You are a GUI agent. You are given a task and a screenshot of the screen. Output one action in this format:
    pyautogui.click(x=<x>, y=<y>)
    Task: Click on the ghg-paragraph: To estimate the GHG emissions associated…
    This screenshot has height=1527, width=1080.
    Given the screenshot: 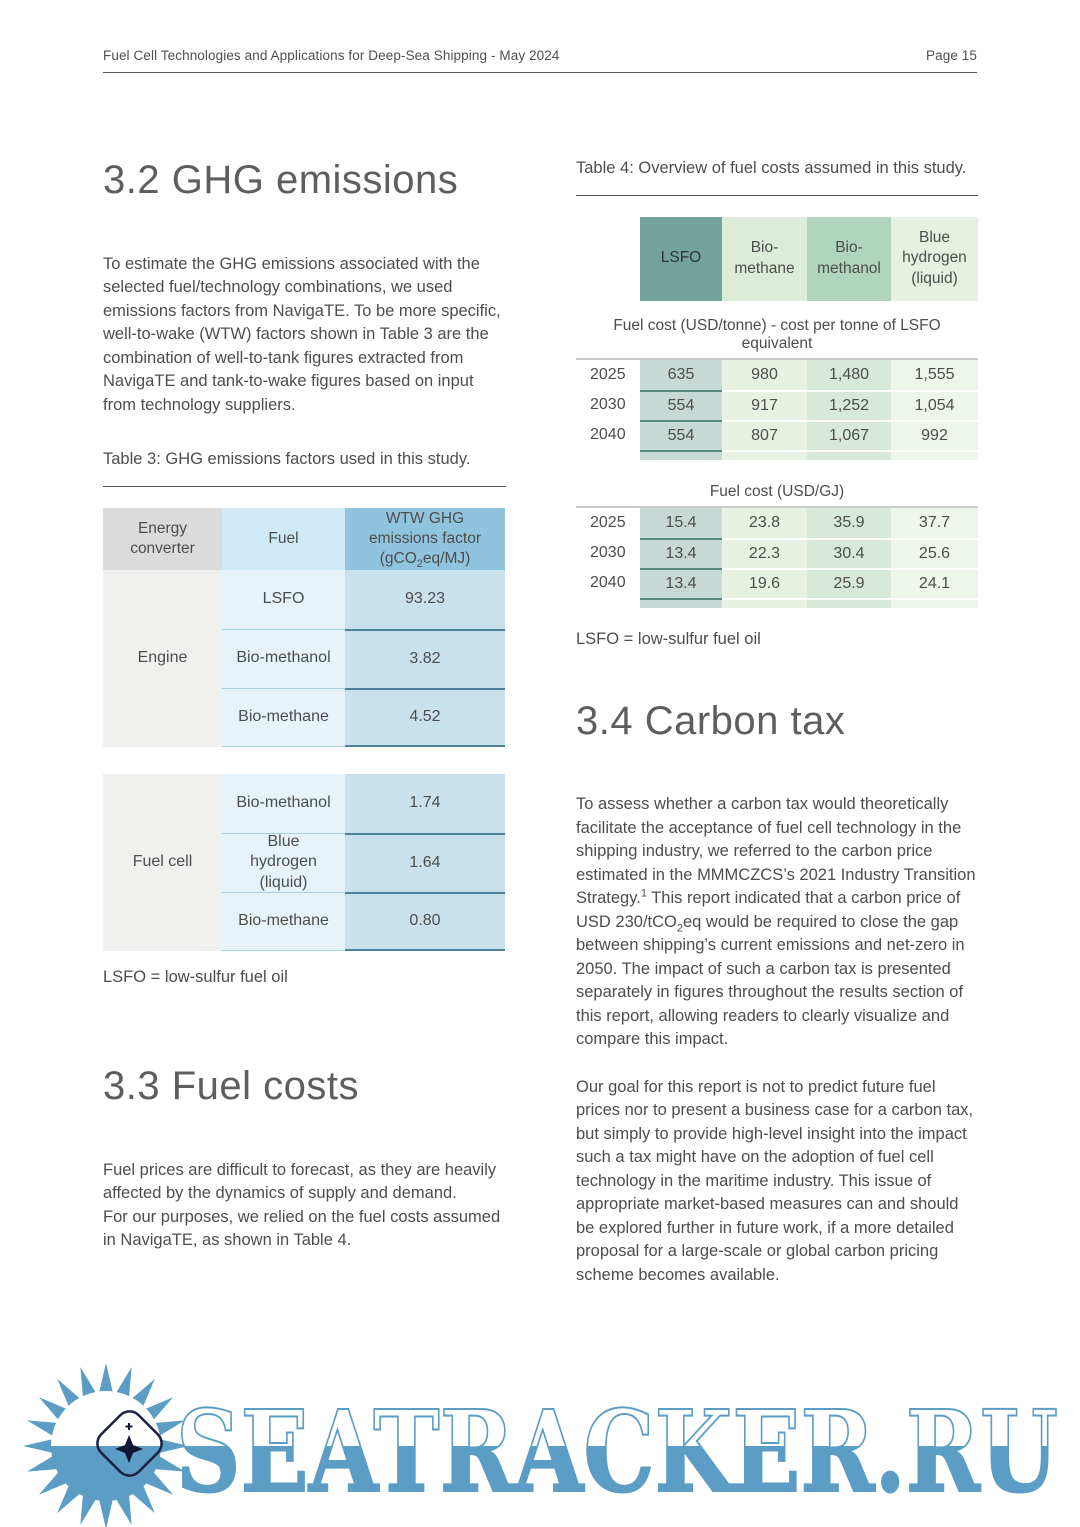 What is the action you would take?
    pyautogui.click(x=302, y=334)
    